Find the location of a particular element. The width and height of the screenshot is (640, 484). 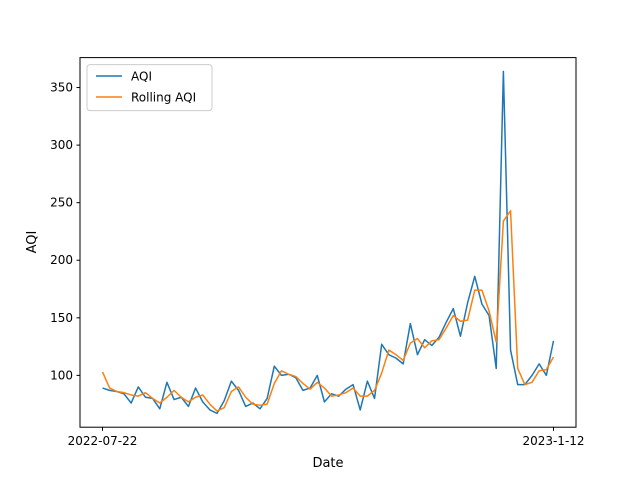

y-tick-label: 100 is located at coordinates (61, 375).